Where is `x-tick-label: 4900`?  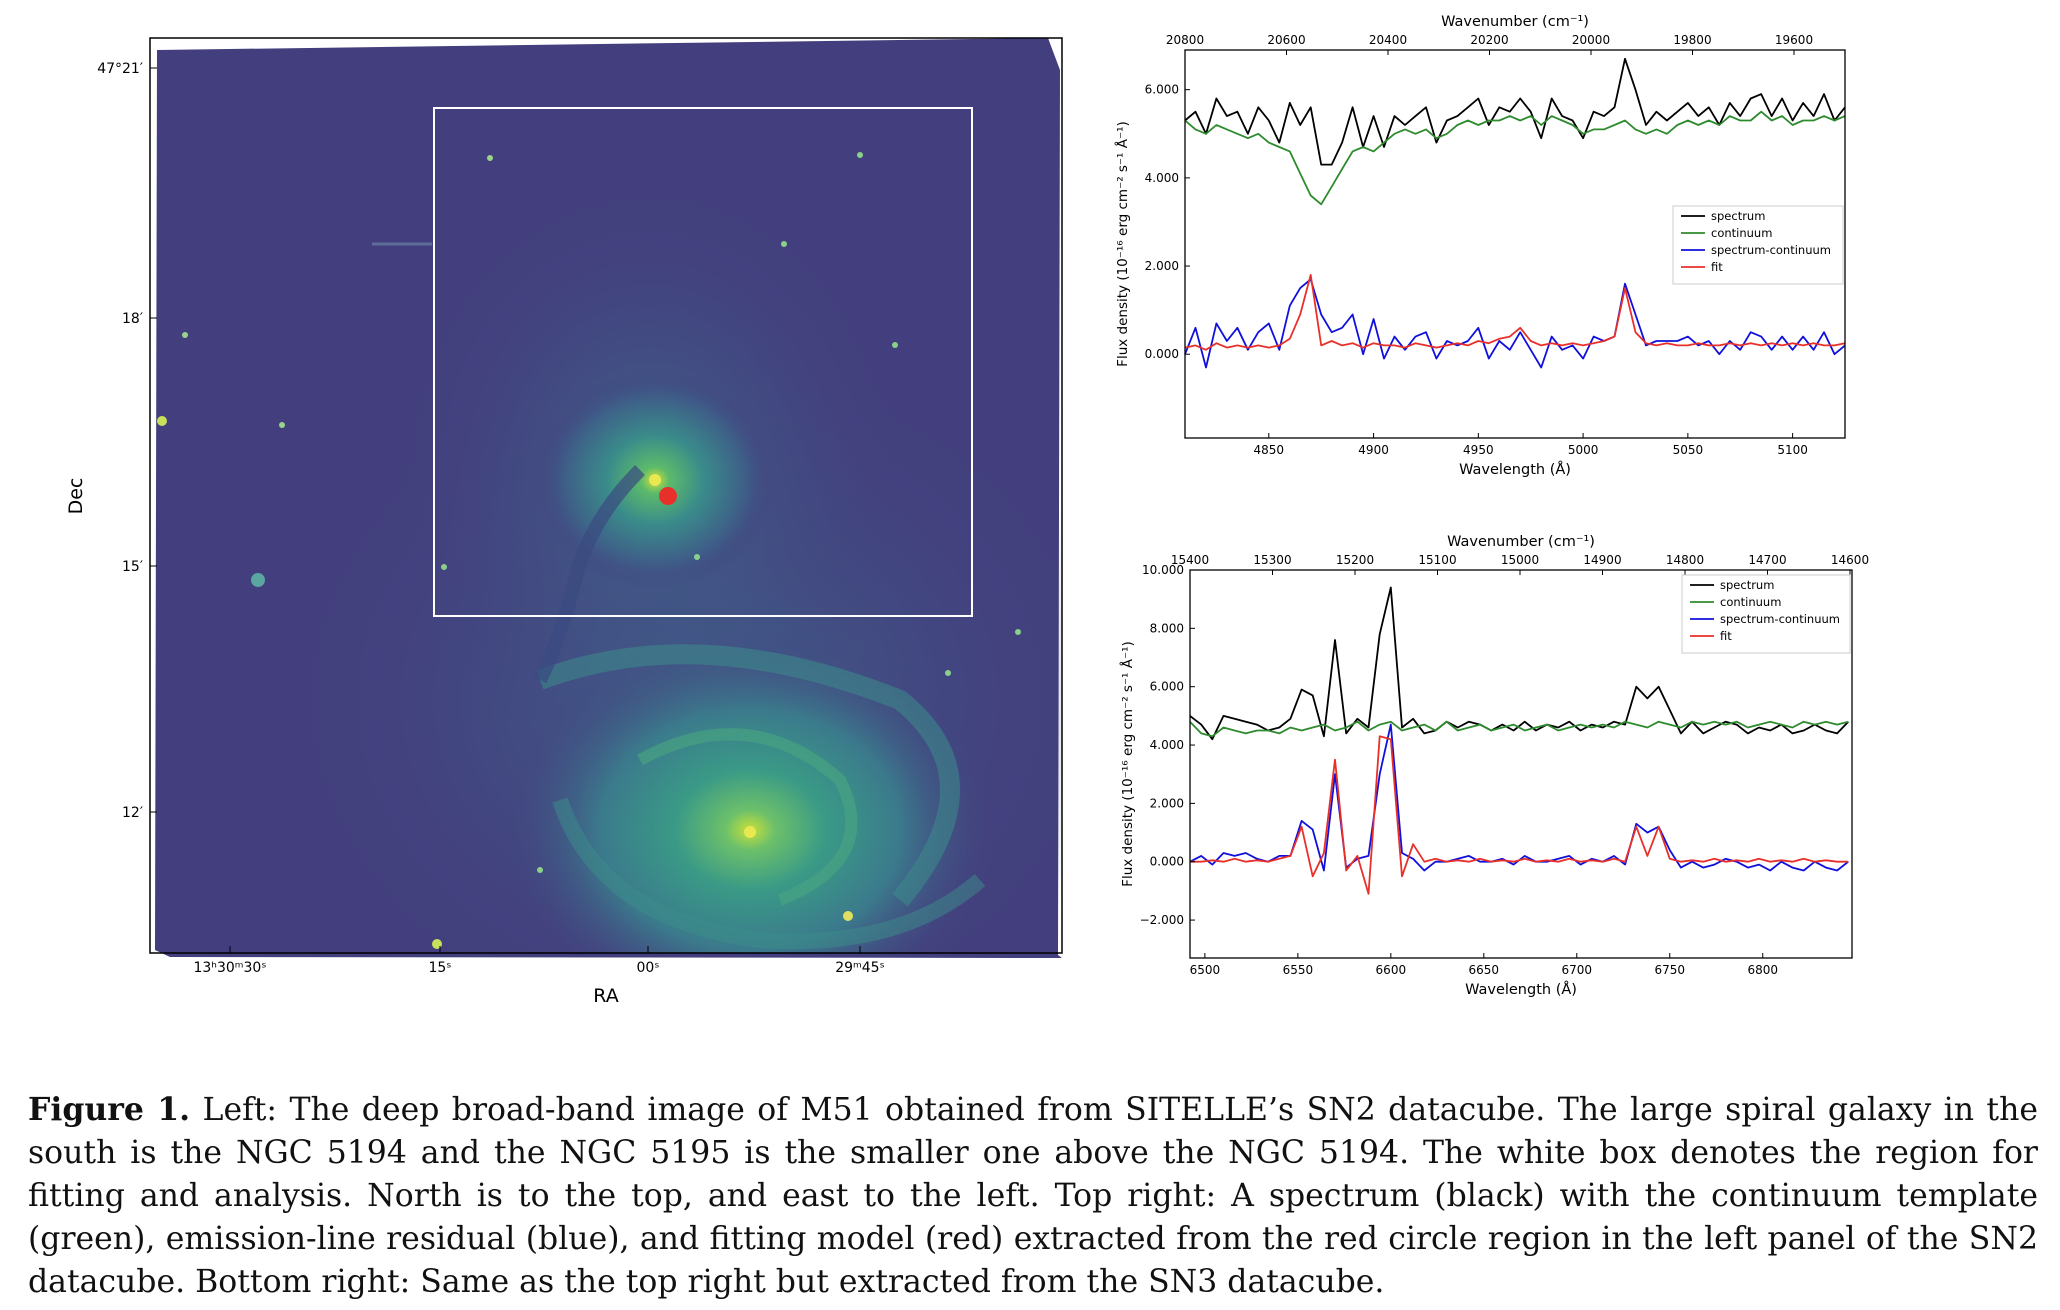 x-tick-label: 4900 is located at coordinates (1373, 450).